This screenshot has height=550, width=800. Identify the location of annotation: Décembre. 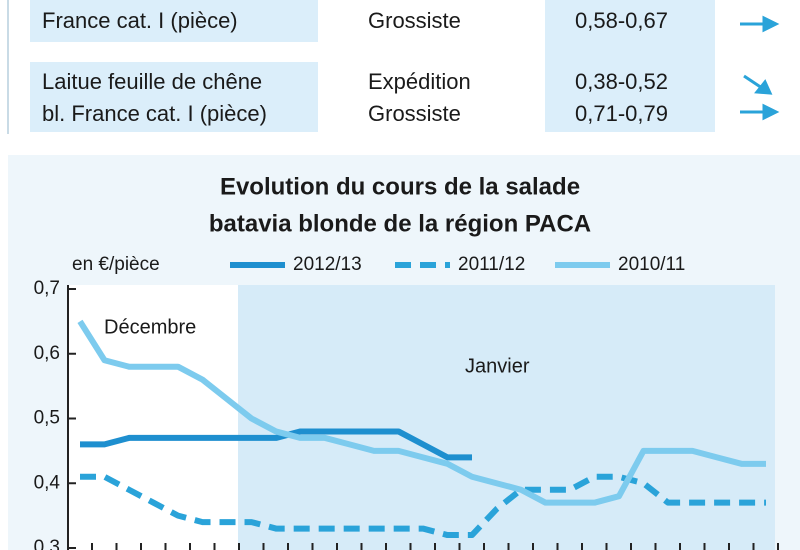
(150, 327).